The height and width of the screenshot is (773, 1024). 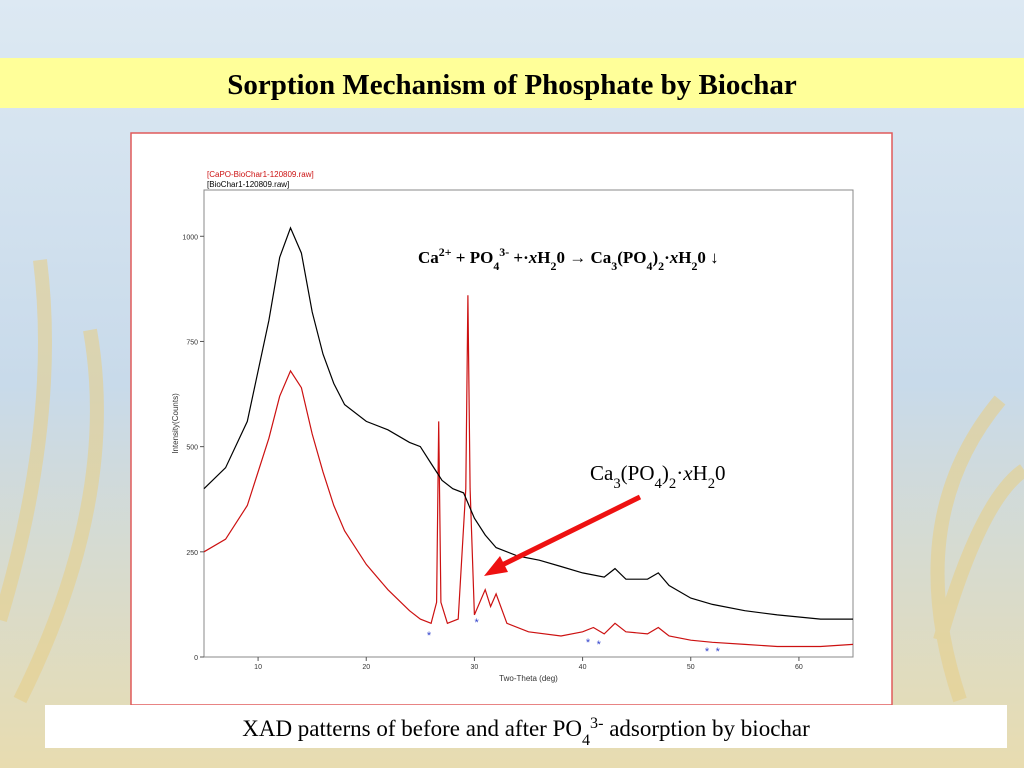 I want to click on peak-label-run: ), so click(x=665, y=473).